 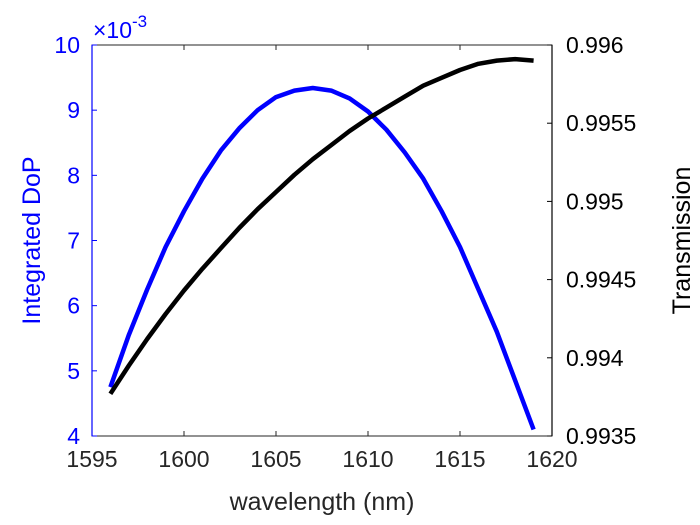 I want to click on exponent-base: ×10, so click(x=112, y=30).